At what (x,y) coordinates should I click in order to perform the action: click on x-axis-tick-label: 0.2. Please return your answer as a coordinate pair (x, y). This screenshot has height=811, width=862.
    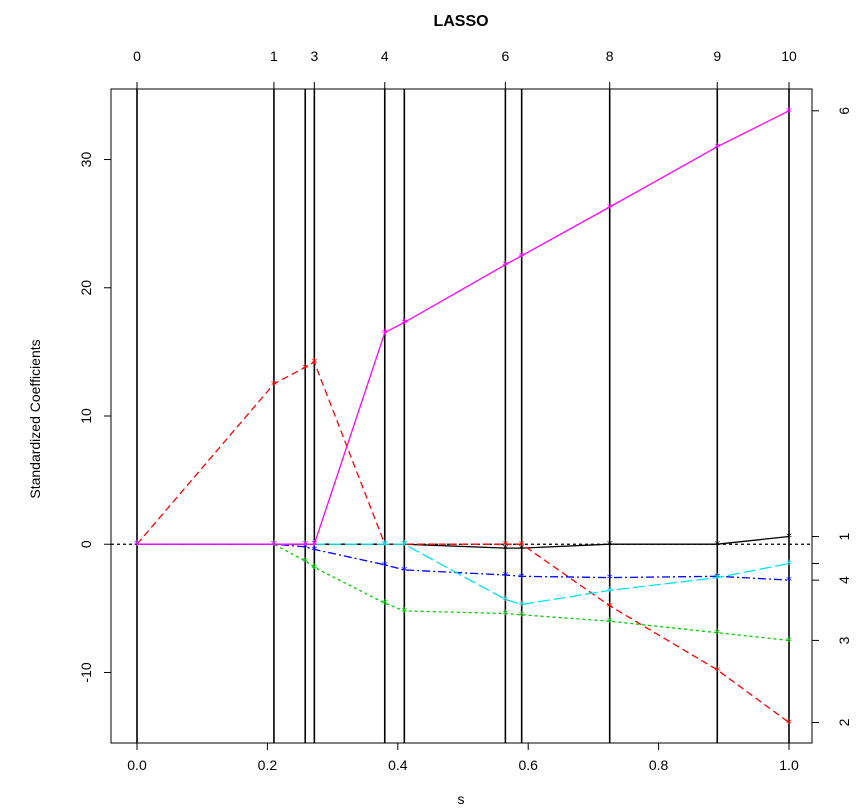
    Looking at the image, I should click on (268, 765).